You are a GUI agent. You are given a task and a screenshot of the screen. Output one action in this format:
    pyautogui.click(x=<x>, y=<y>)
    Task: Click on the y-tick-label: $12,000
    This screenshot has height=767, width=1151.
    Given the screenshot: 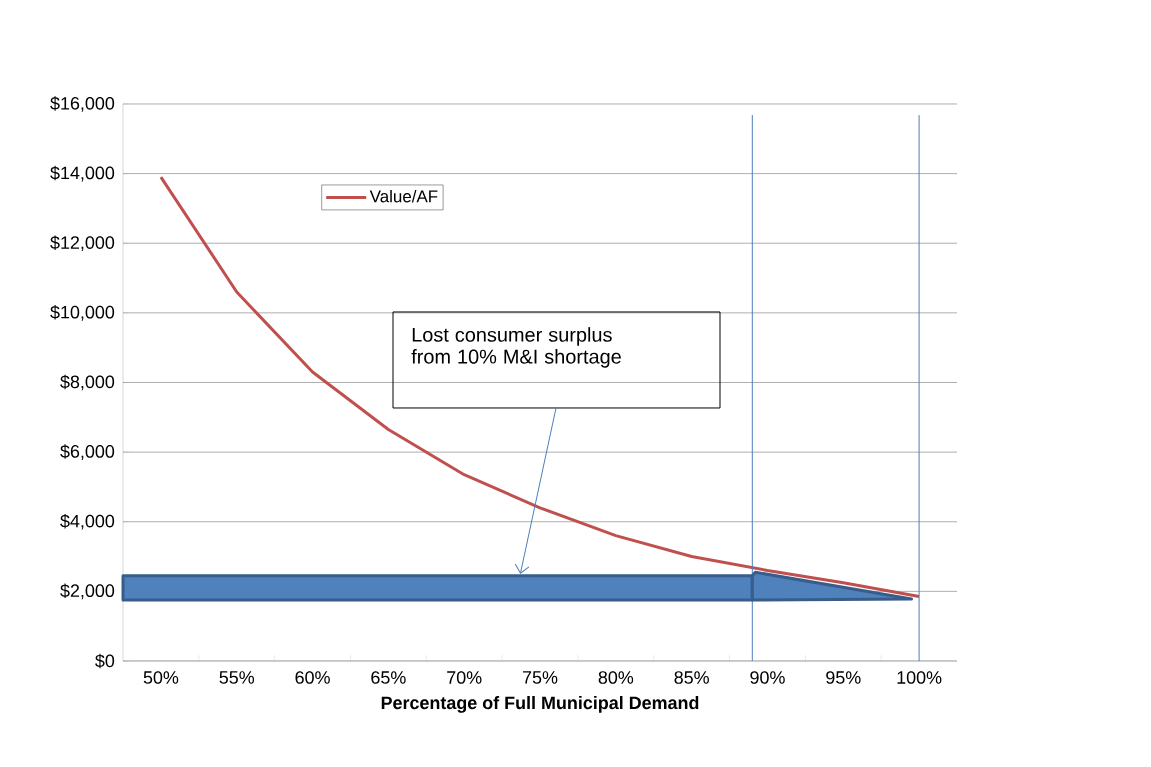 What is the action you would take?
    pyautogui.click(x=82, y=243)
    